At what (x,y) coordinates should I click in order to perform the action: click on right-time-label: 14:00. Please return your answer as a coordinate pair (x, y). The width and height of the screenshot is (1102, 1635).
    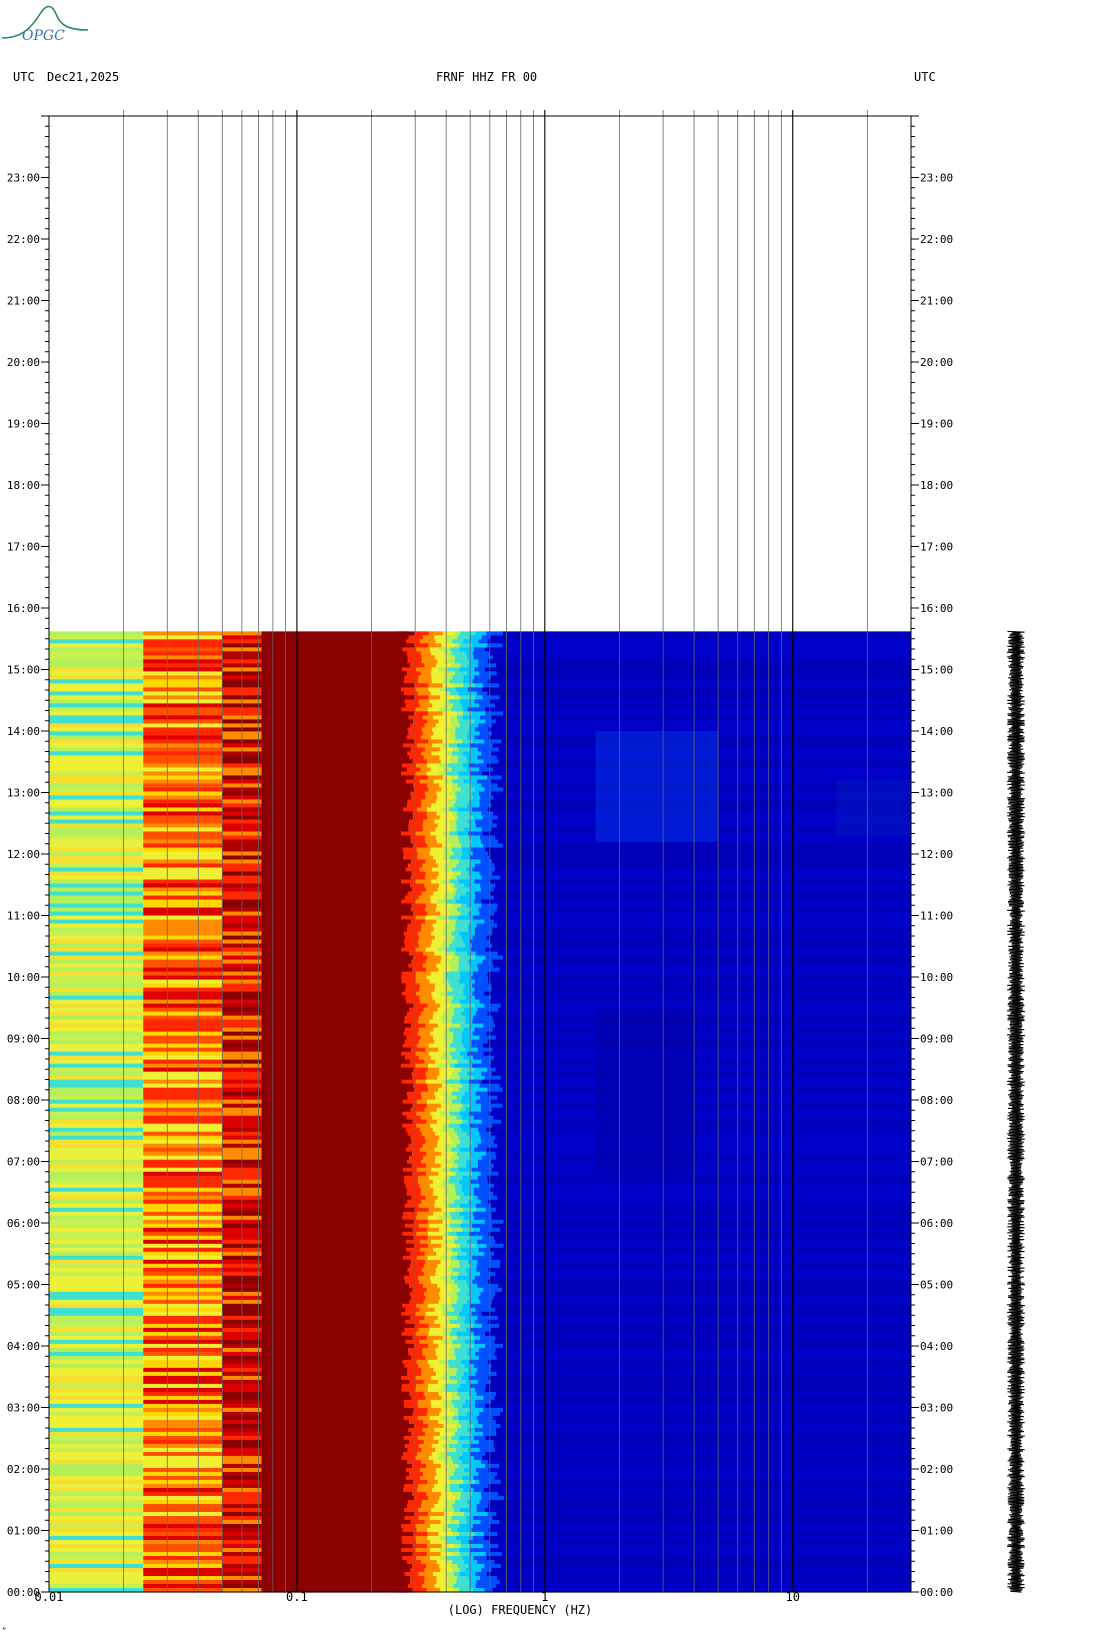
    Looking at the image, I should click on (936, 731).